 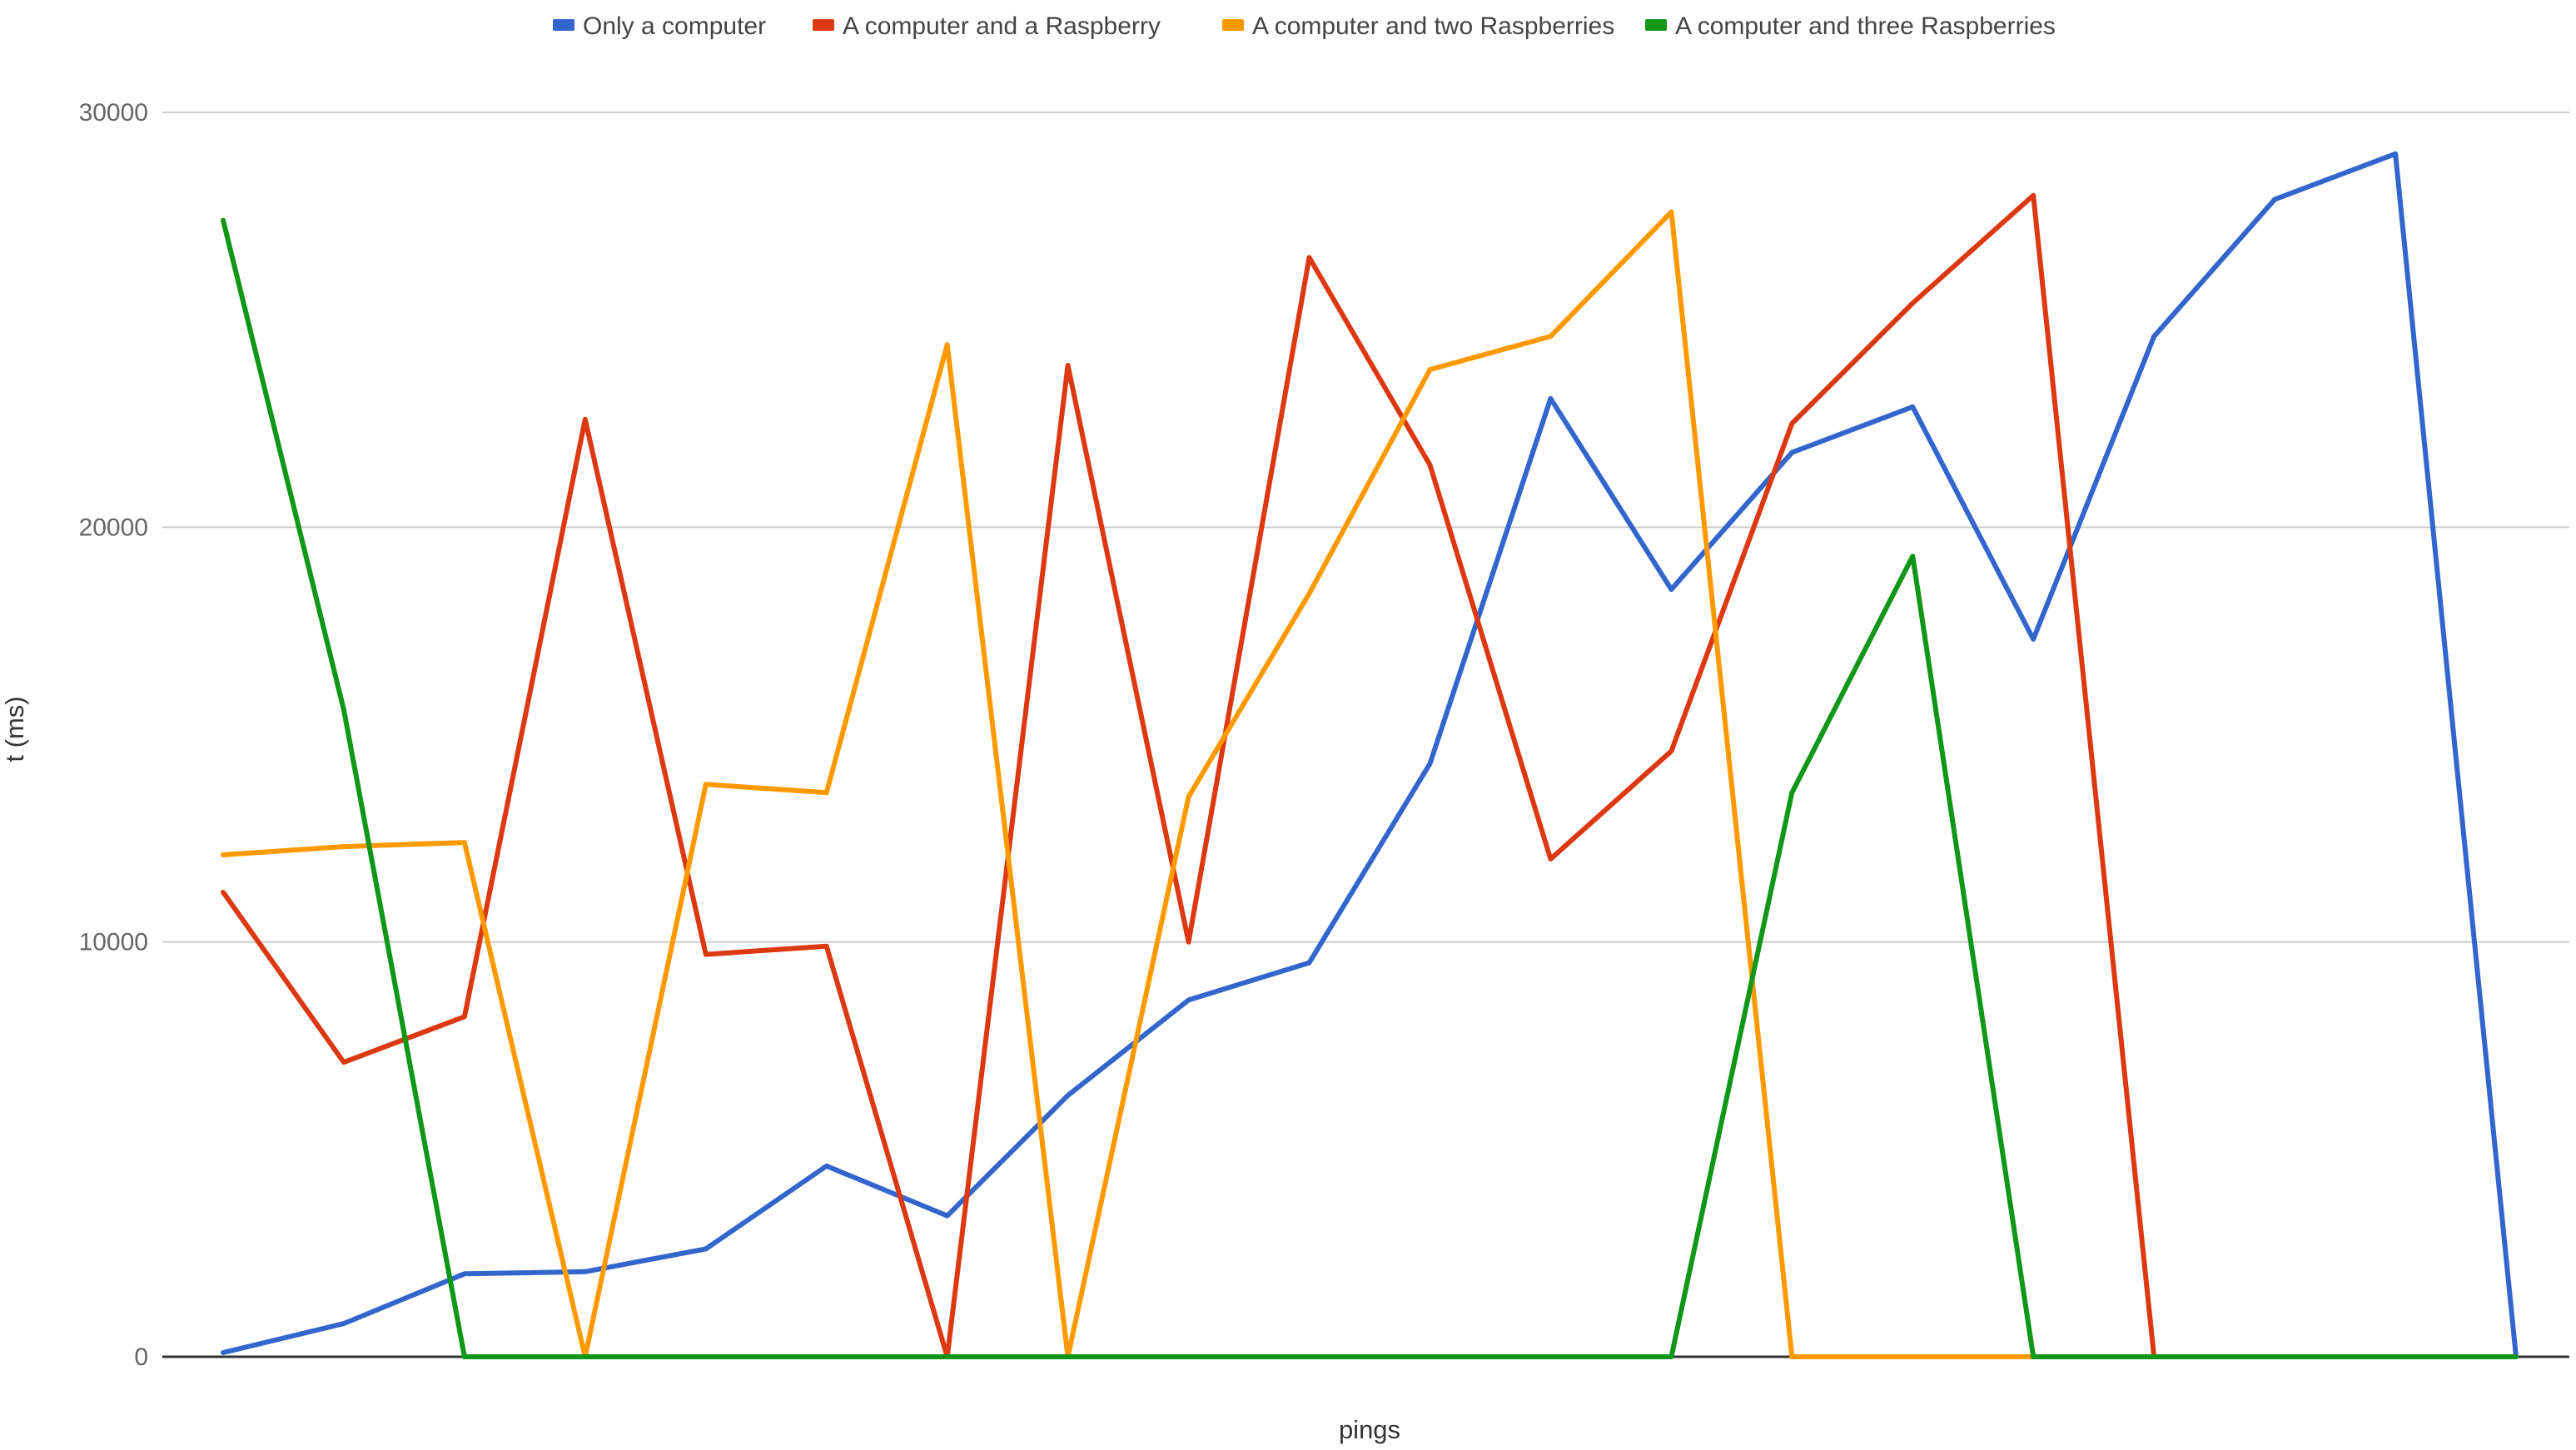 What do you see at coordinates (113, 113) in the screenshot?
I see `y-tick-label: 30000` at bounding box center [113, 113].